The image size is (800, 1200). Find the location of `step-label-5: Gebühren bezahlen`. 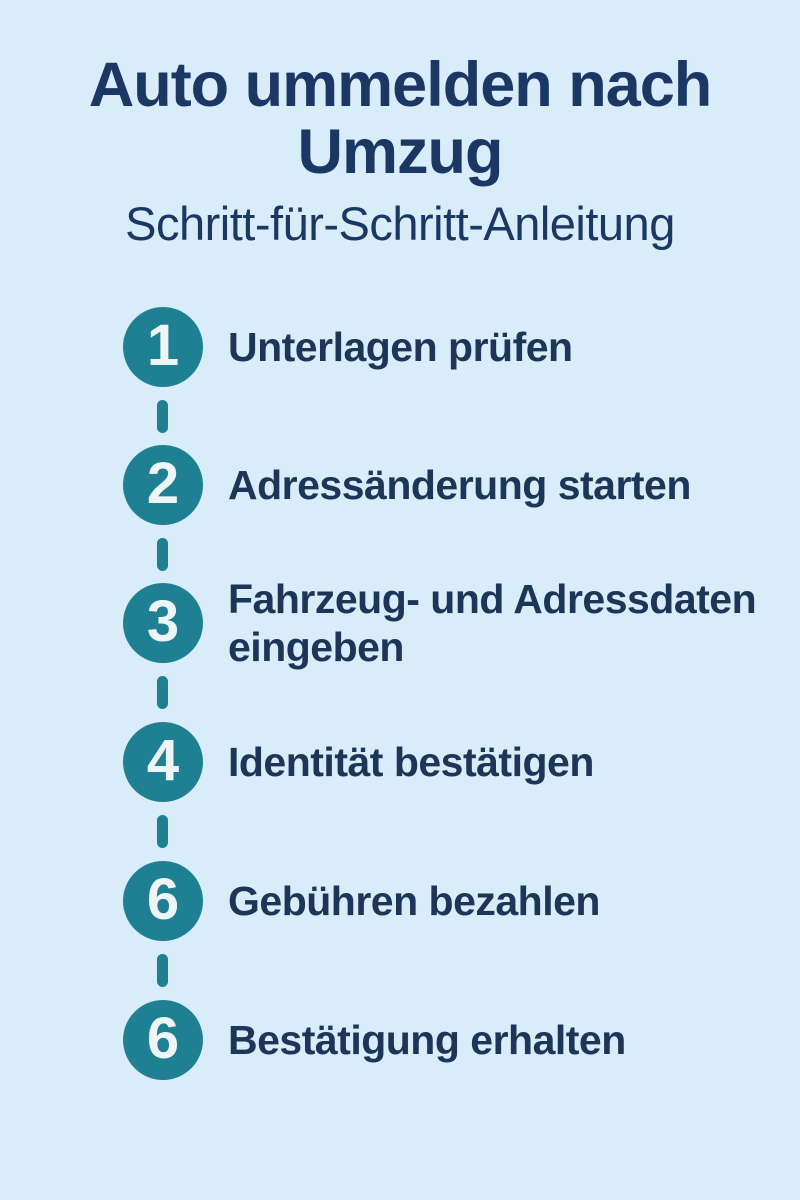

step-label-5: Gebühren bezahlen is located at coordinates (414, 901).